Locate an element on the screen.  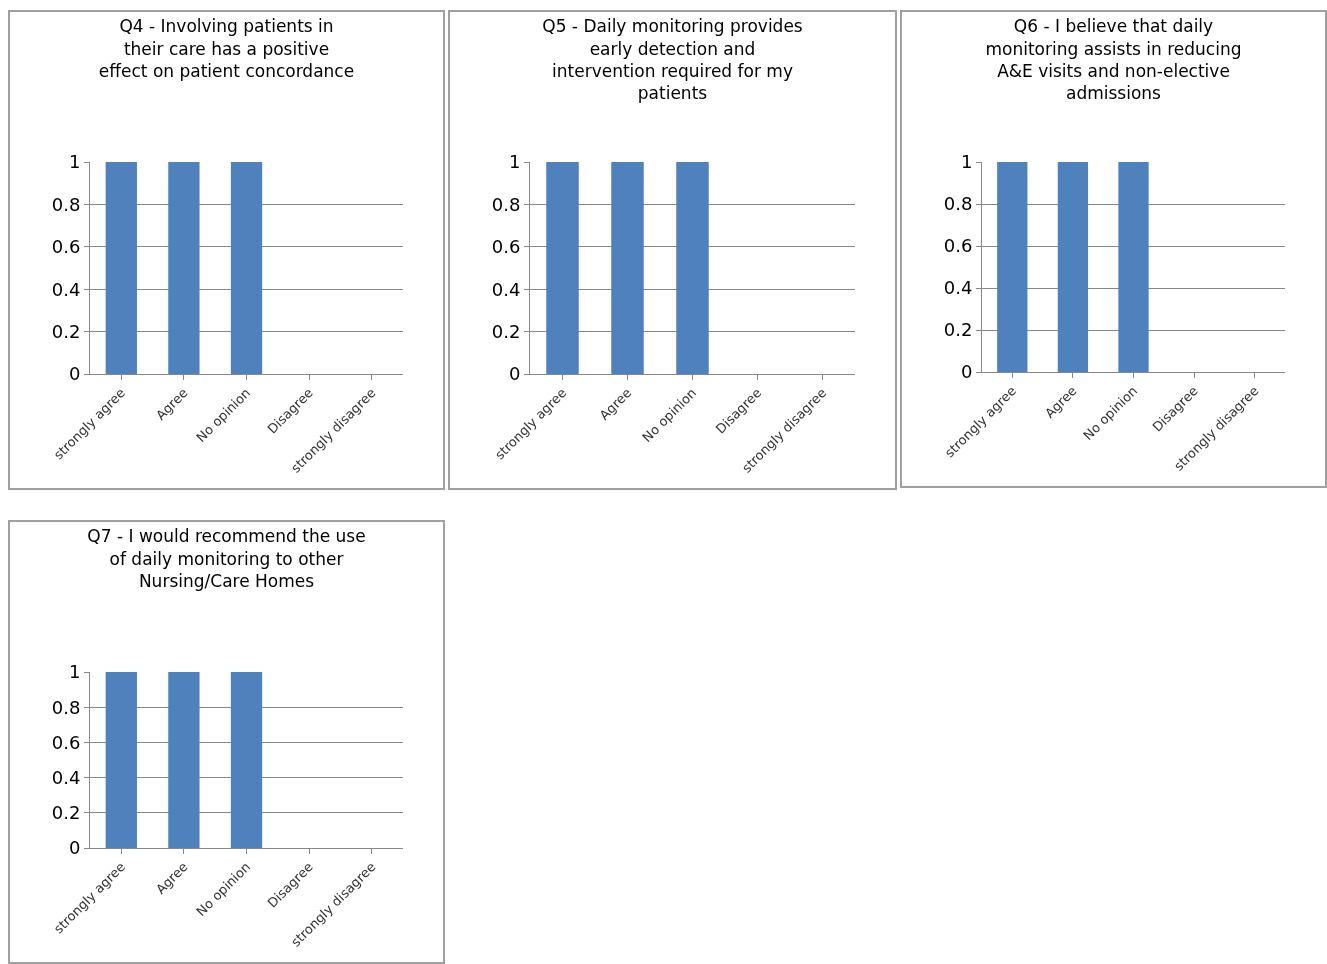
chart-title: Q6 - I believe that daily monitoring assists in reducing A&E visits and non-elective admissions is located at coordinates (1113, 59).